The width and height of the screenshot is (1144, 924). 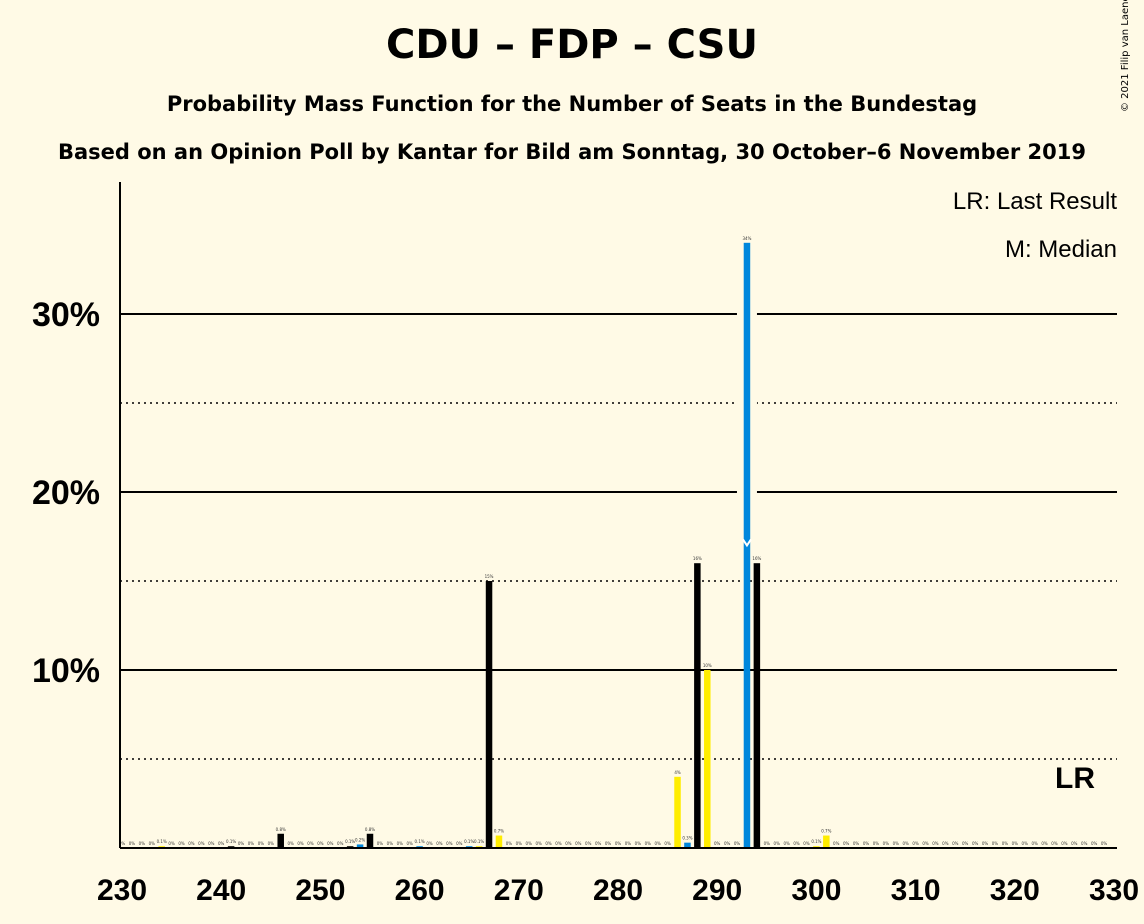 I want to click on x-tick-label: 230, so click(x=122, y=890).